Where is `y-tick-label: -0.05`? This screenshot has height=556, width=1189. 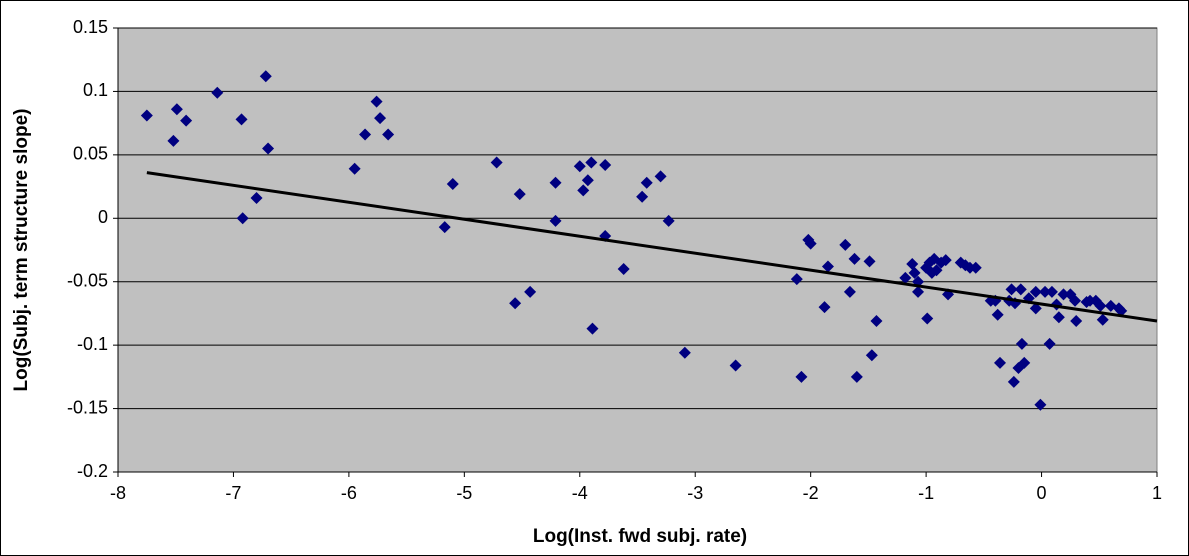
y-tick-label: -0.05 is located at coordinates (87, 280).